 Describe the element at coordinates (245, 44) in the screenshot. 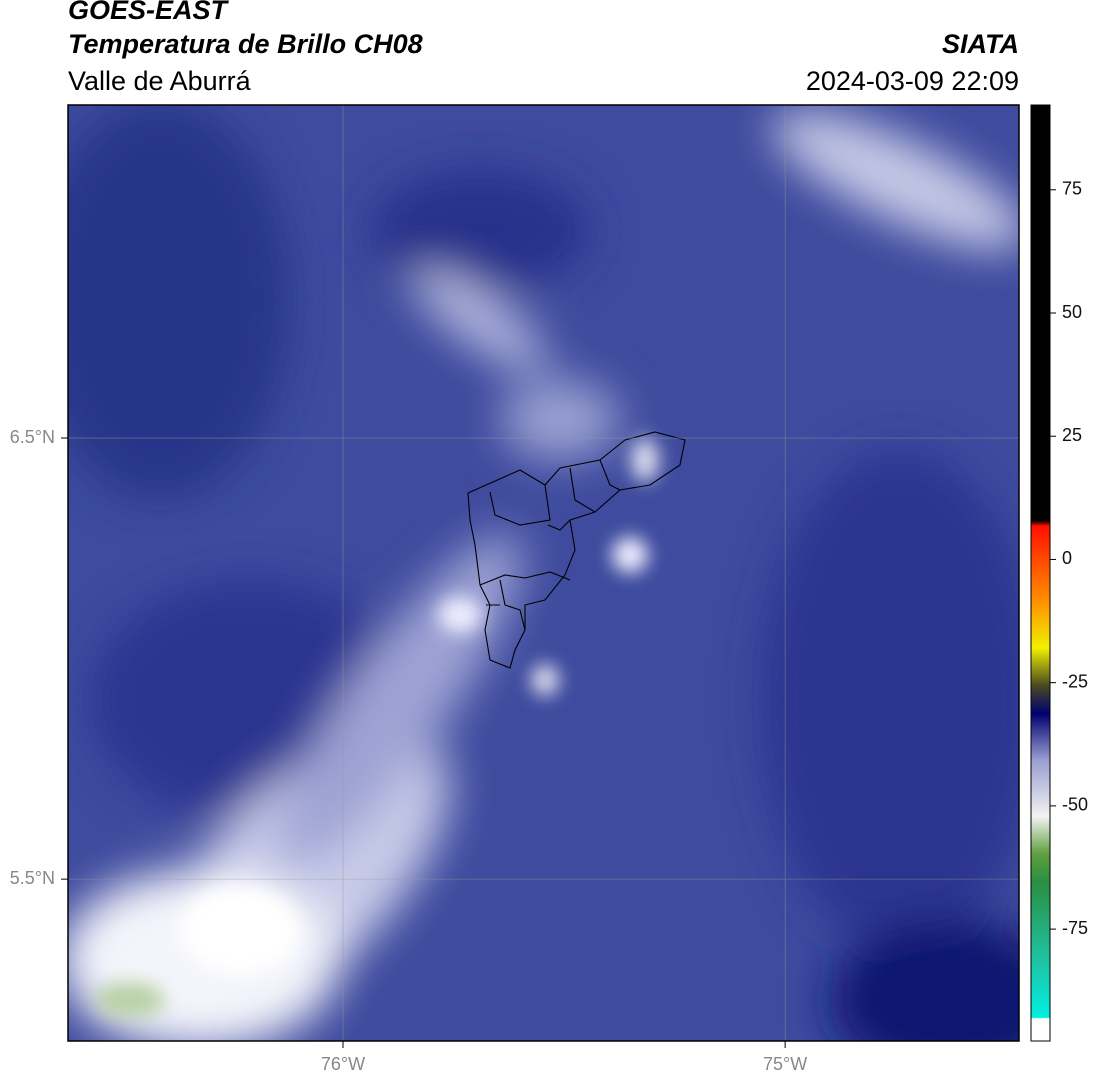

I see `subtitle: Temperatura de Brillo CH08` at that location.